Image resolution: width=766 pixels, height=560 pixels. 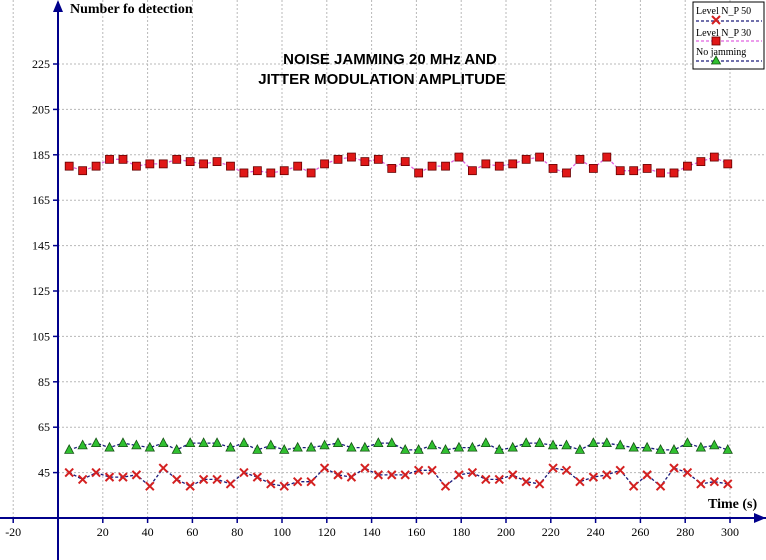 I want to click on x-tick-label: -20, so click(x=13, y=532).